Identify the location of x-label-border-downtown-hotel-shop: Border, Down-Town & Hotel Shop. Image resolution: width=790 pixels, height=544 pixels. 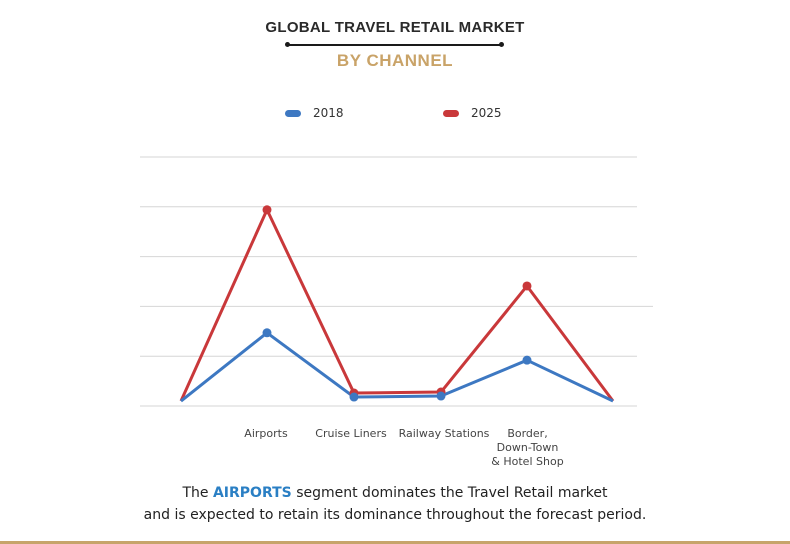
(527, 447).